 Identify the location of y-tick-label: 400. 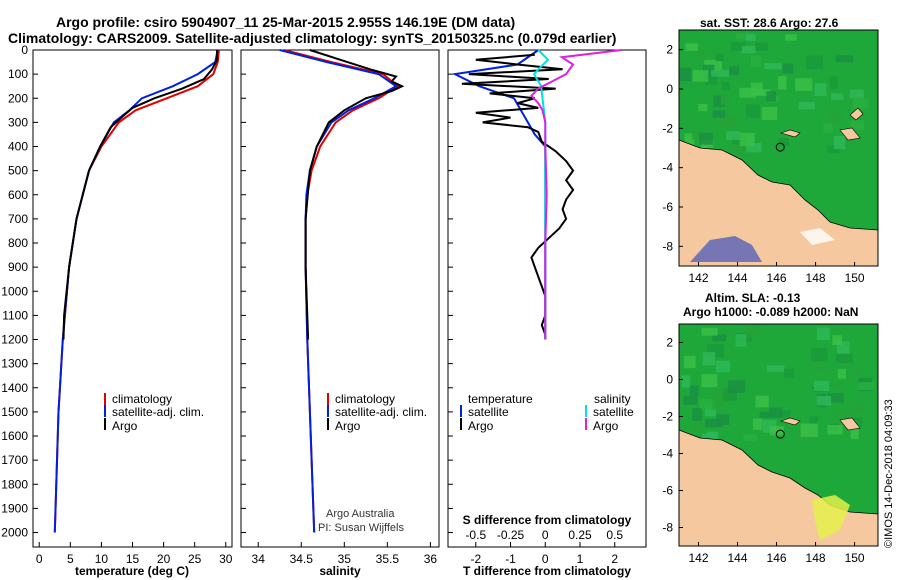
(18, 147).